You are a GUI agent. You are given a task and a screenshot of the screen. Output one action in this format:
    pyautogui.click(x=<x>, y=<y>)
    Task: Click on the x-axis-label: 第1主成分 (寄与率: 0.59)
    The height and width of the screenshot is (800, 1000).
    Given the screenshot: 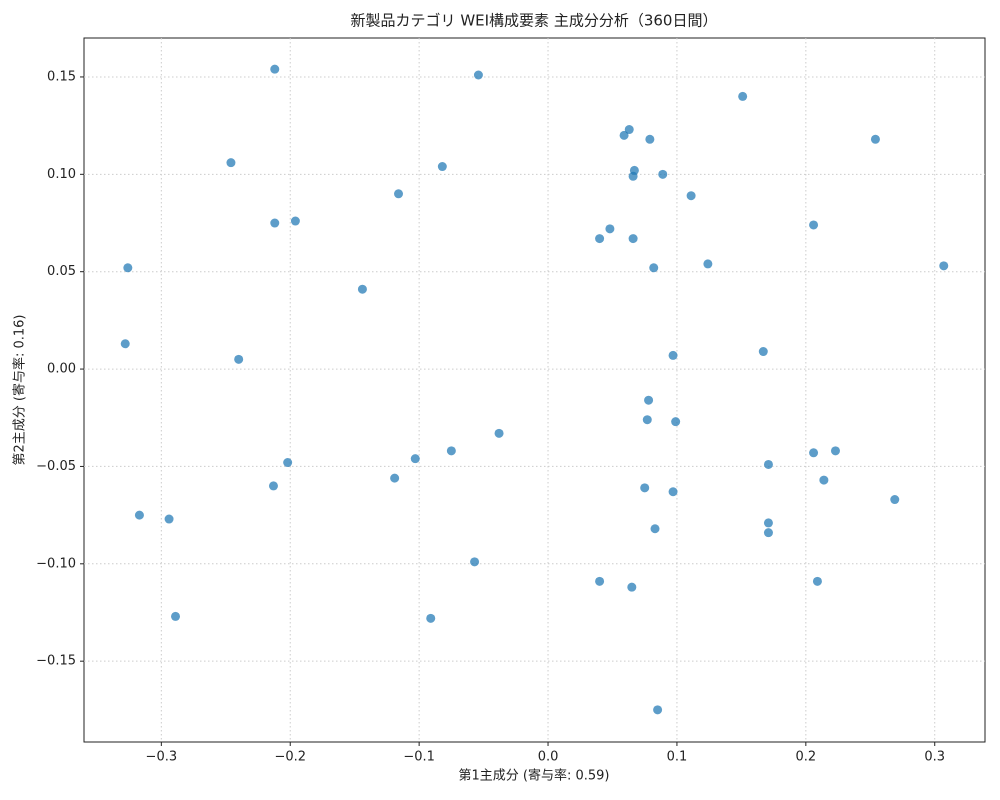 What is the action you would take?
    pyautogui.click(x=533, y=776)
    